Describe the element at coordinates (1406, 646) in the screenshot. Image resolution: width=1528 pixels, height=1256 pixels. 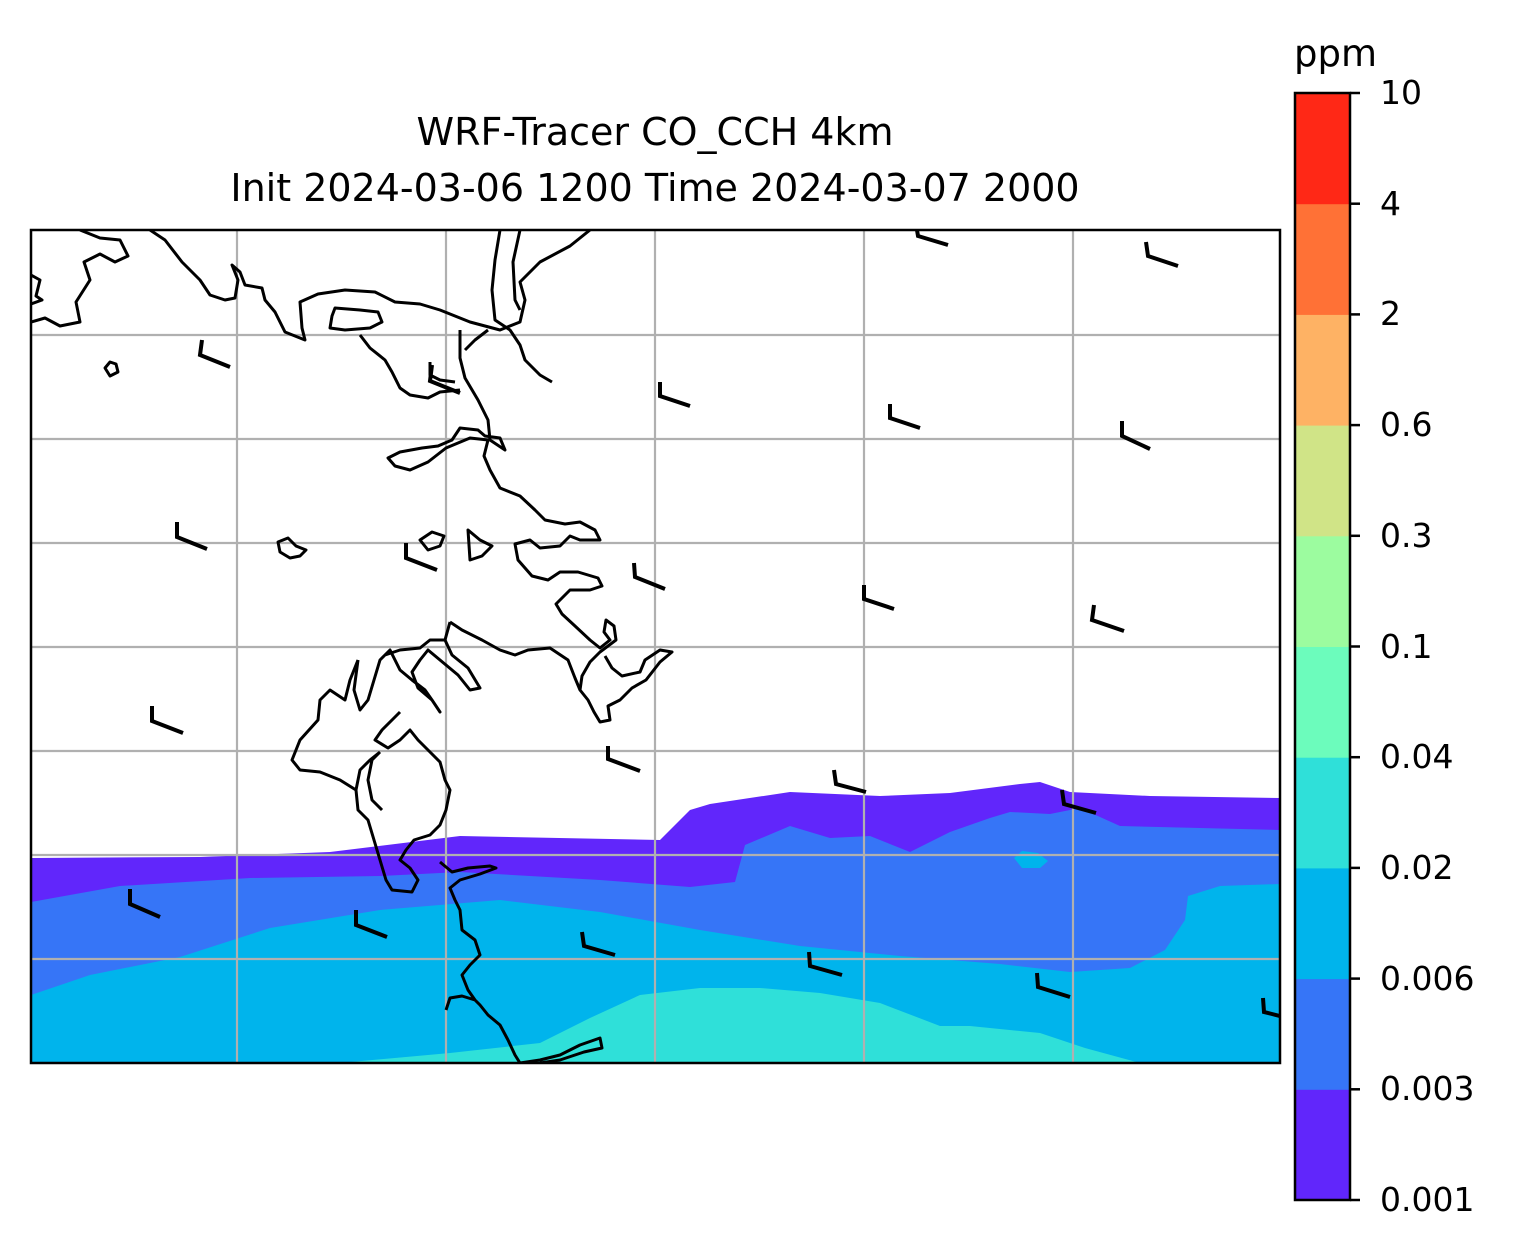
I see `colorbar-tick-label: 0.1` at that location.